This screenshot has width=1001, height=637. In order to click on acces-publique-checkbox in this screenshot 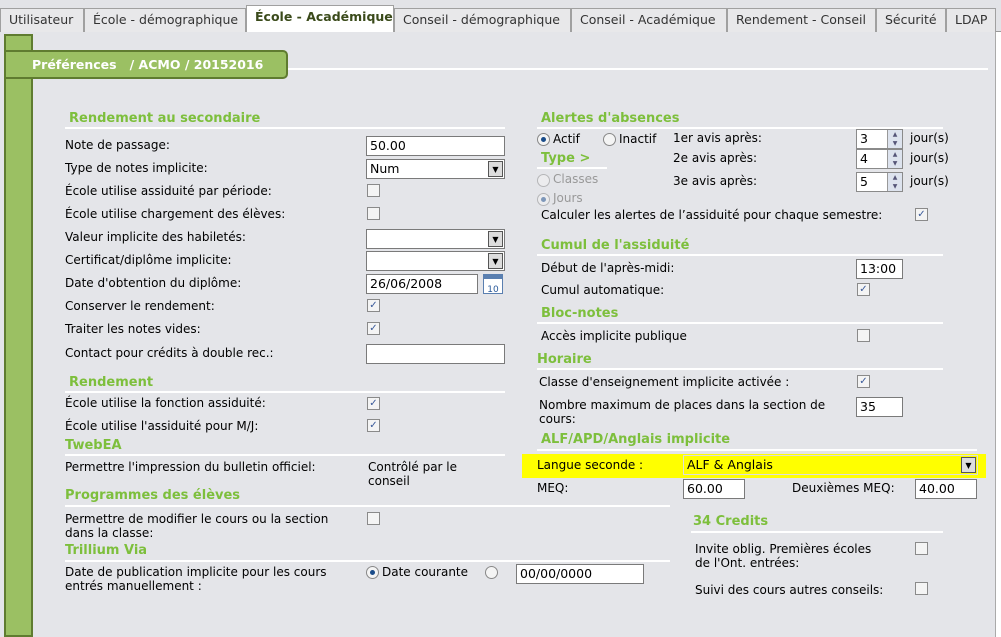, I will do `click(863, 335)`.